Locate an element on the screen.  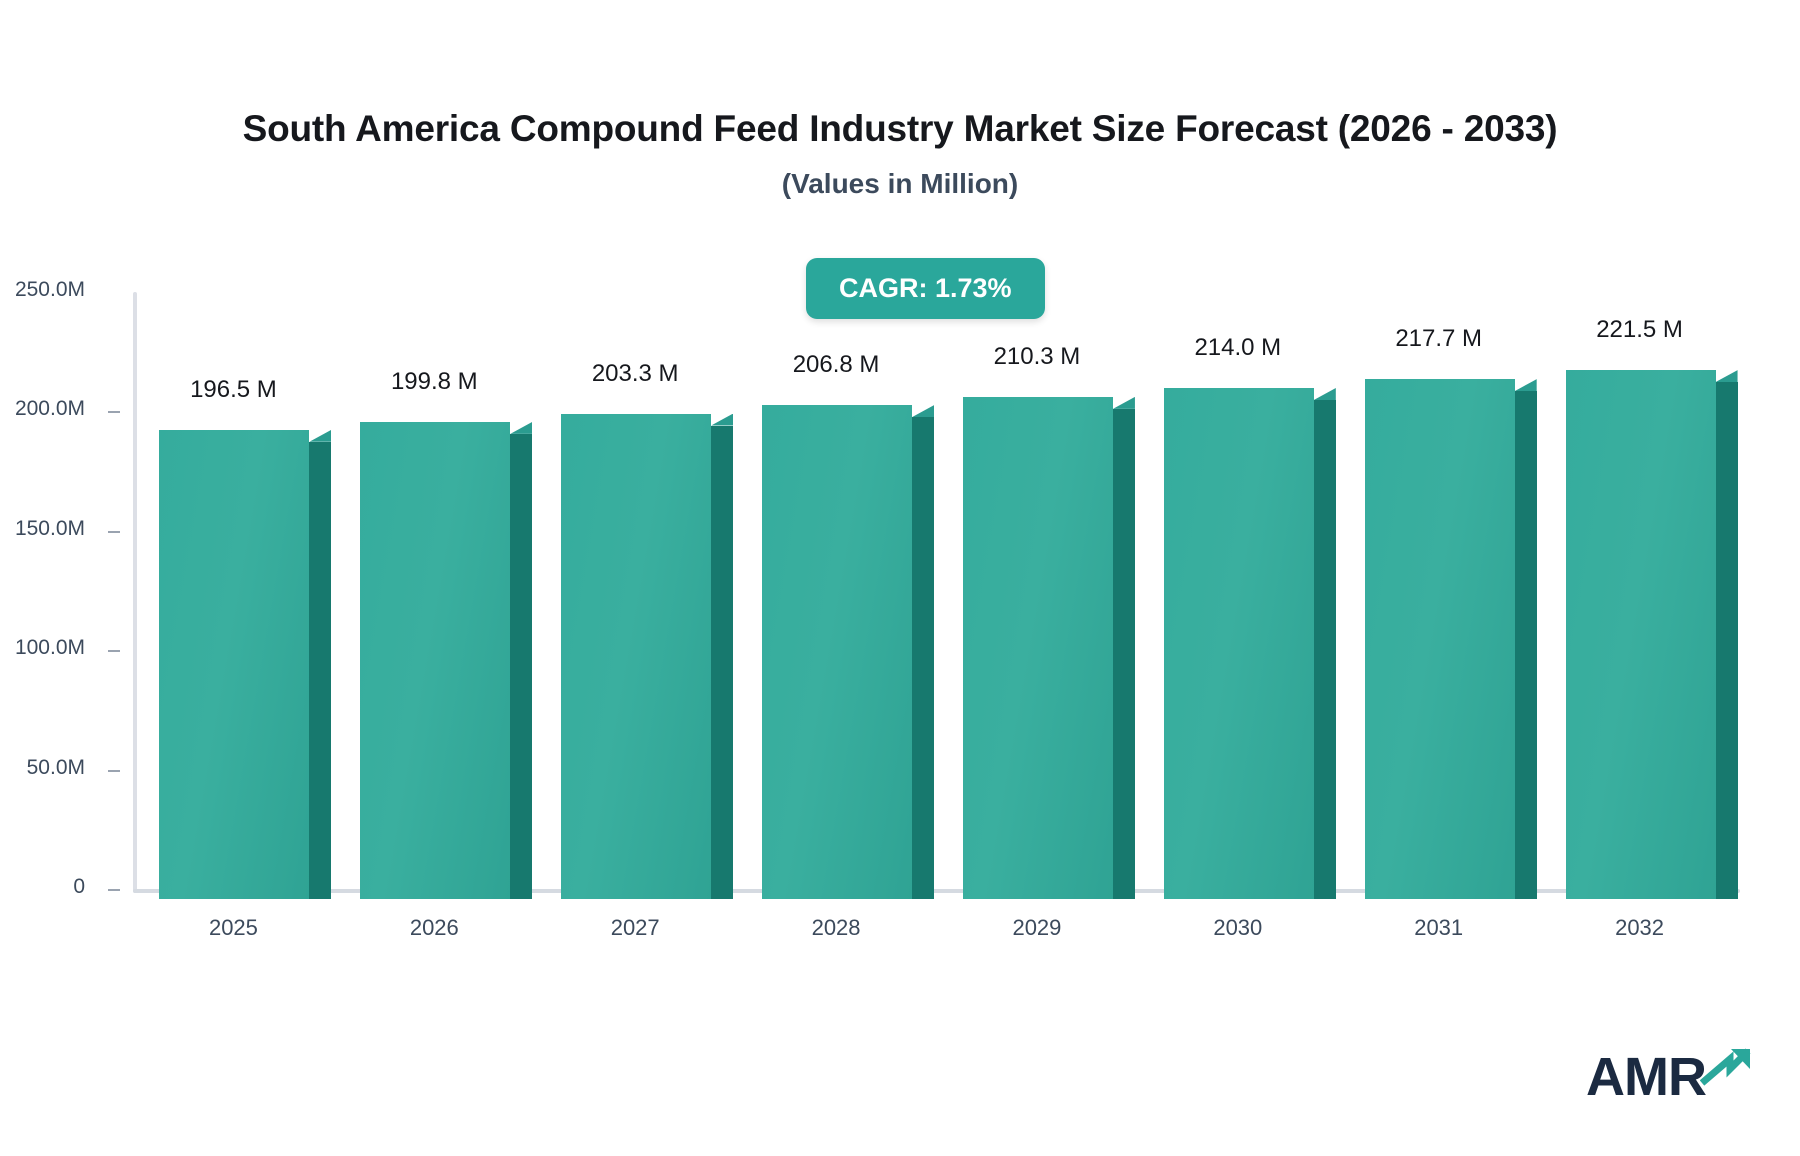
bar-value-label: 199.8 M is located at coordinates (434, 381).